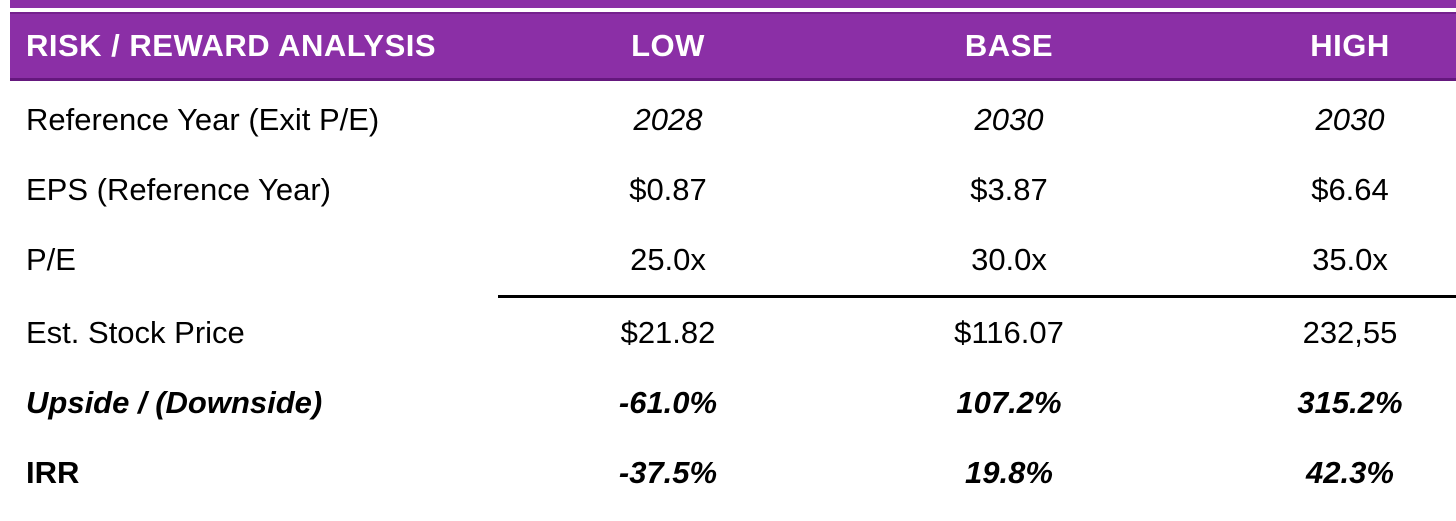 The height and width of the screenshot is (521, 1456). What do you see at coordinates (1009, 332) in the screenshot?
I see `table-cell: $116.07` at bounding box center [1009, 332].